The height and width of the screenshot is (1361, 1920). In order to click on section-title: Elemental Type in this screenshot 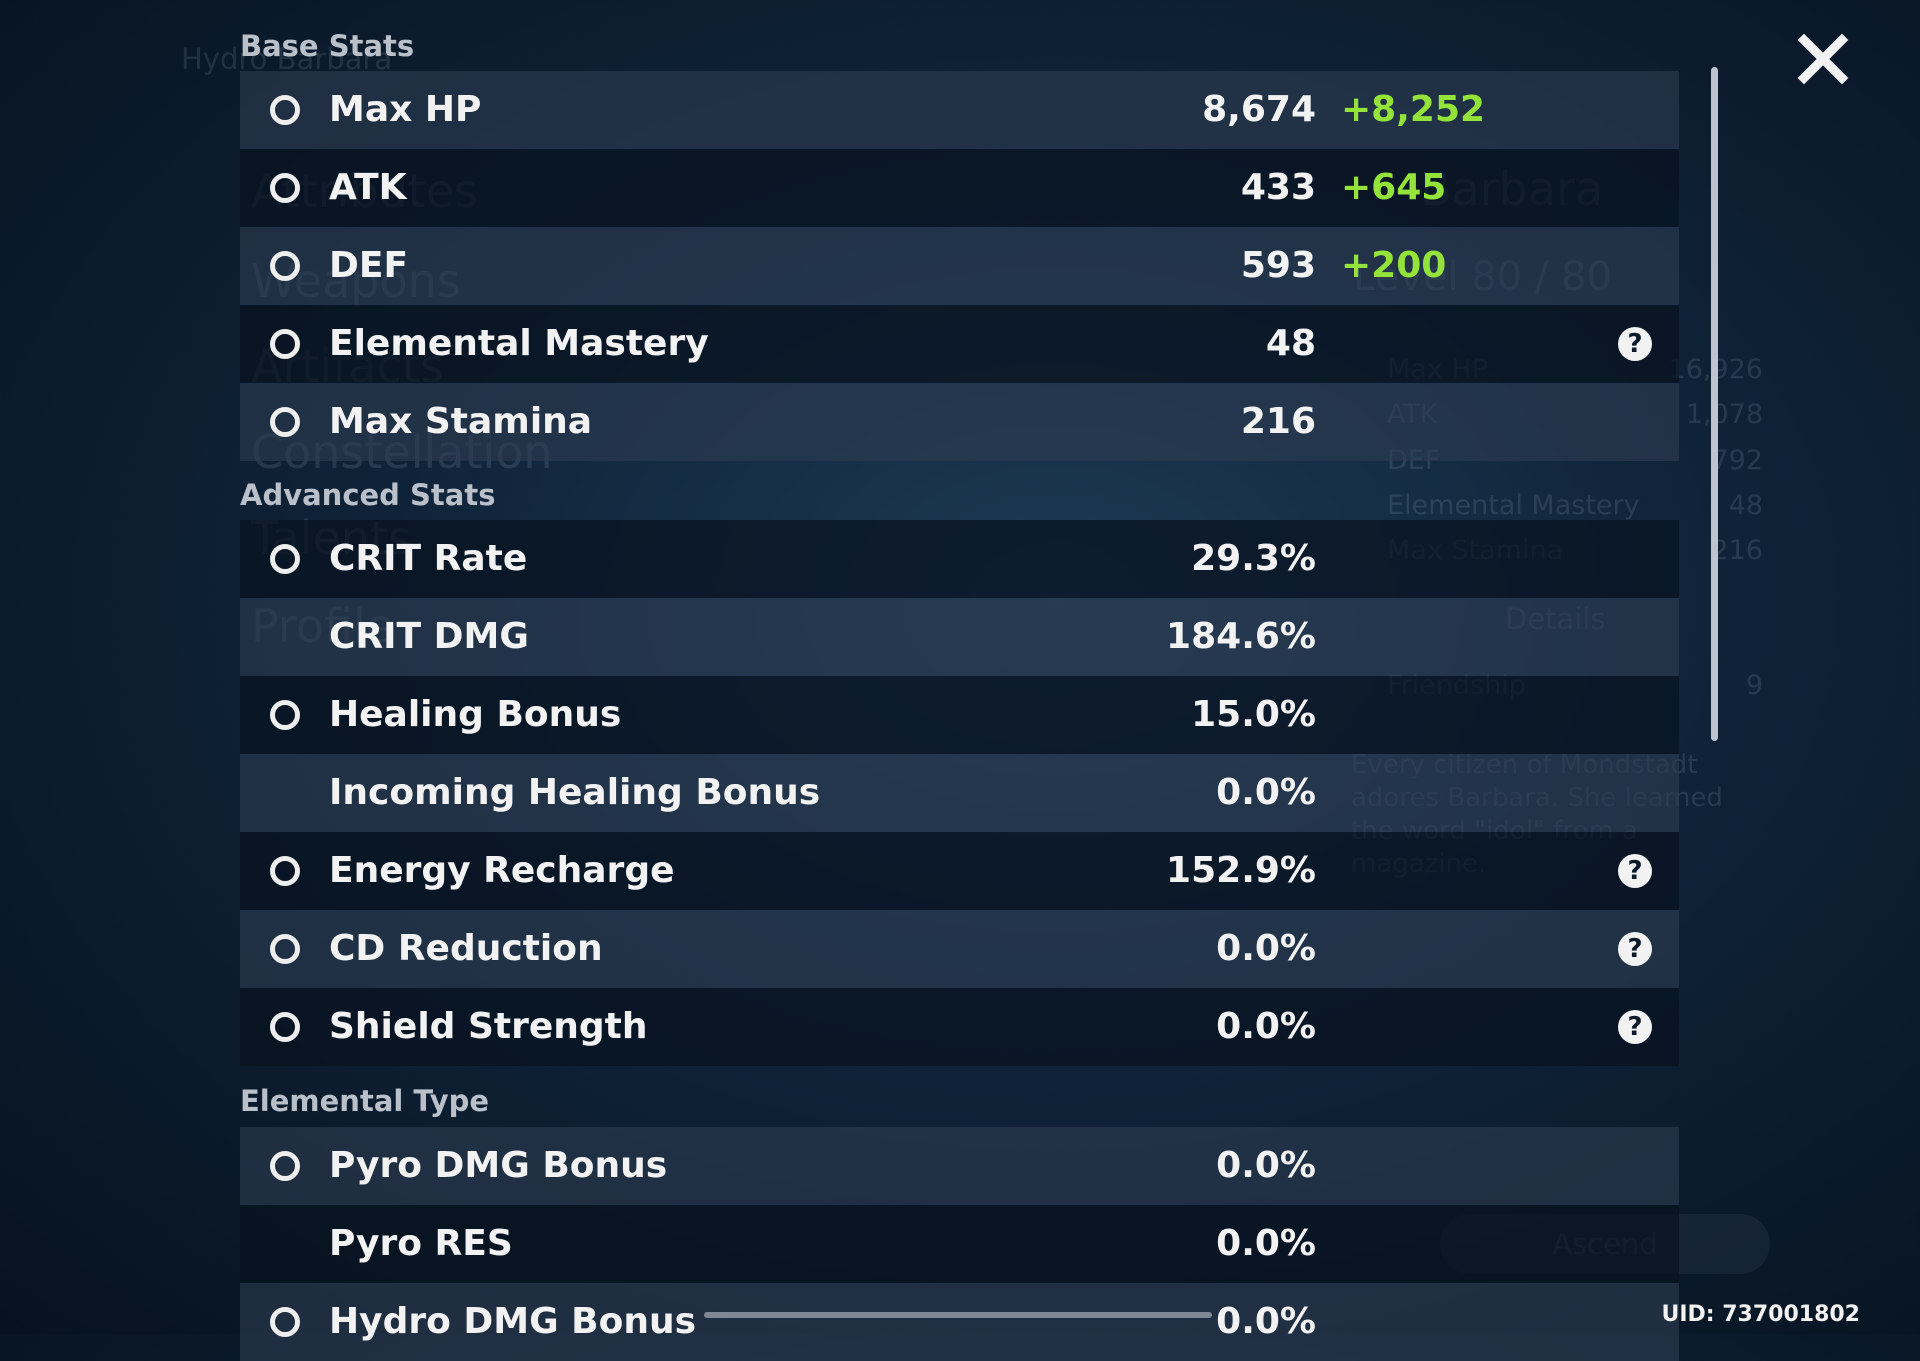, I will do `click(365, 1101)`.